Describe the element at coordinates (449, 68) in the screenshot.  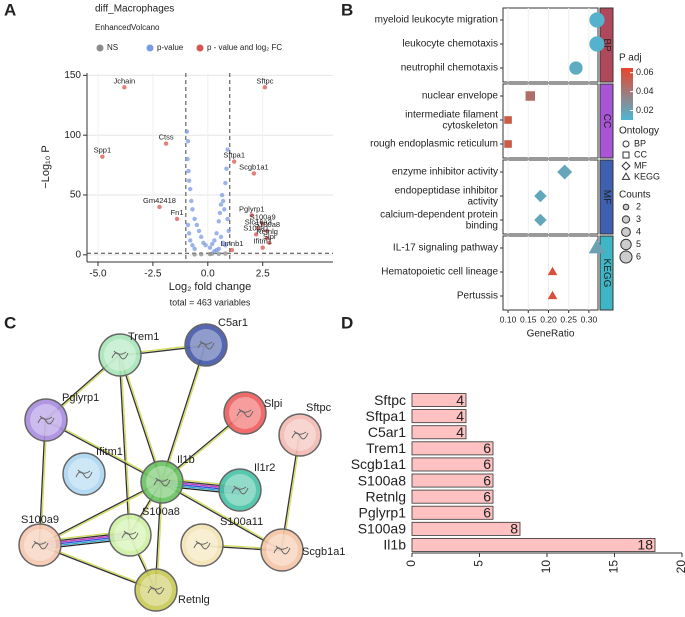
I see `y-tick-label: neutrophil chemotaxis` at that location.